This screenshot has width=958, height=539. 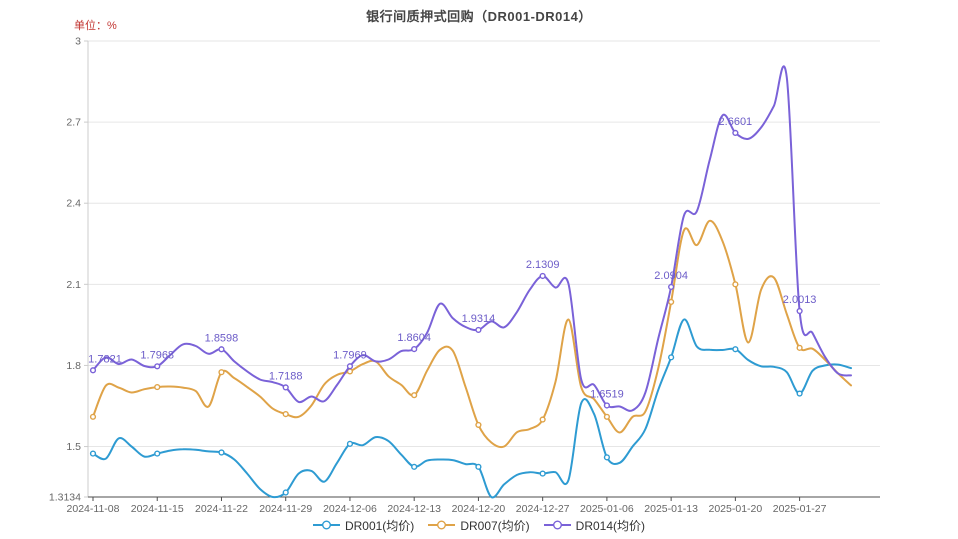 I want to click on legend-item-label: DR007(均价), so click(x=495, y=525).